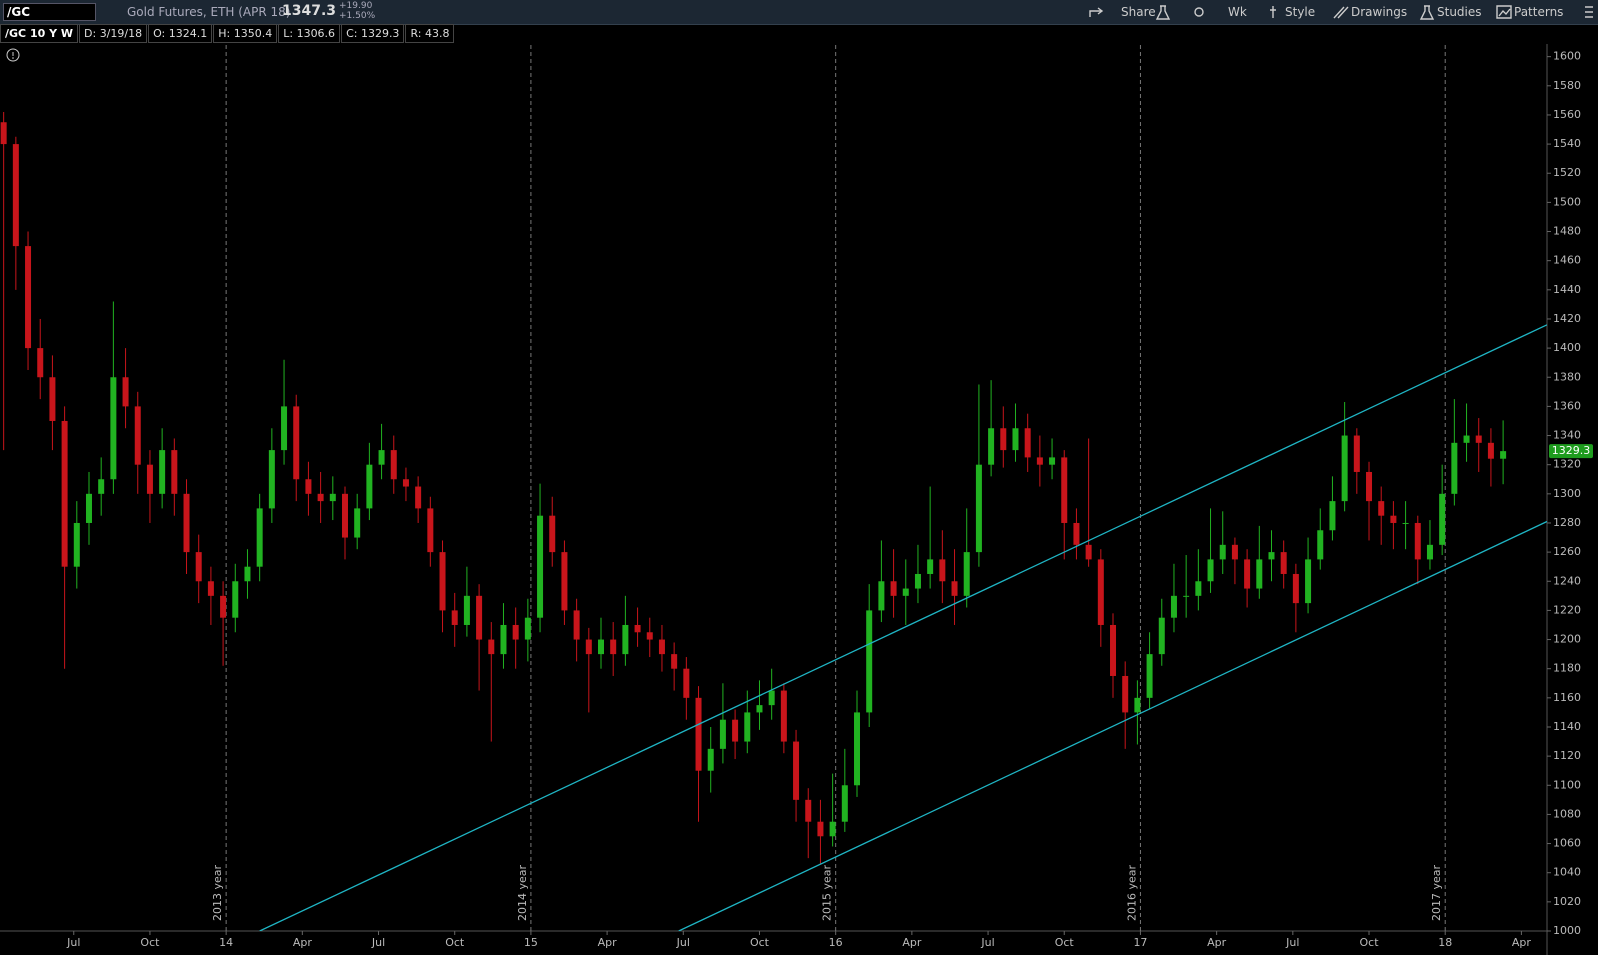  What do you see at coordinates (1445, 942) in the screenshot?
I see `x-tick-label: 18` at bounding box center [1445, 942].